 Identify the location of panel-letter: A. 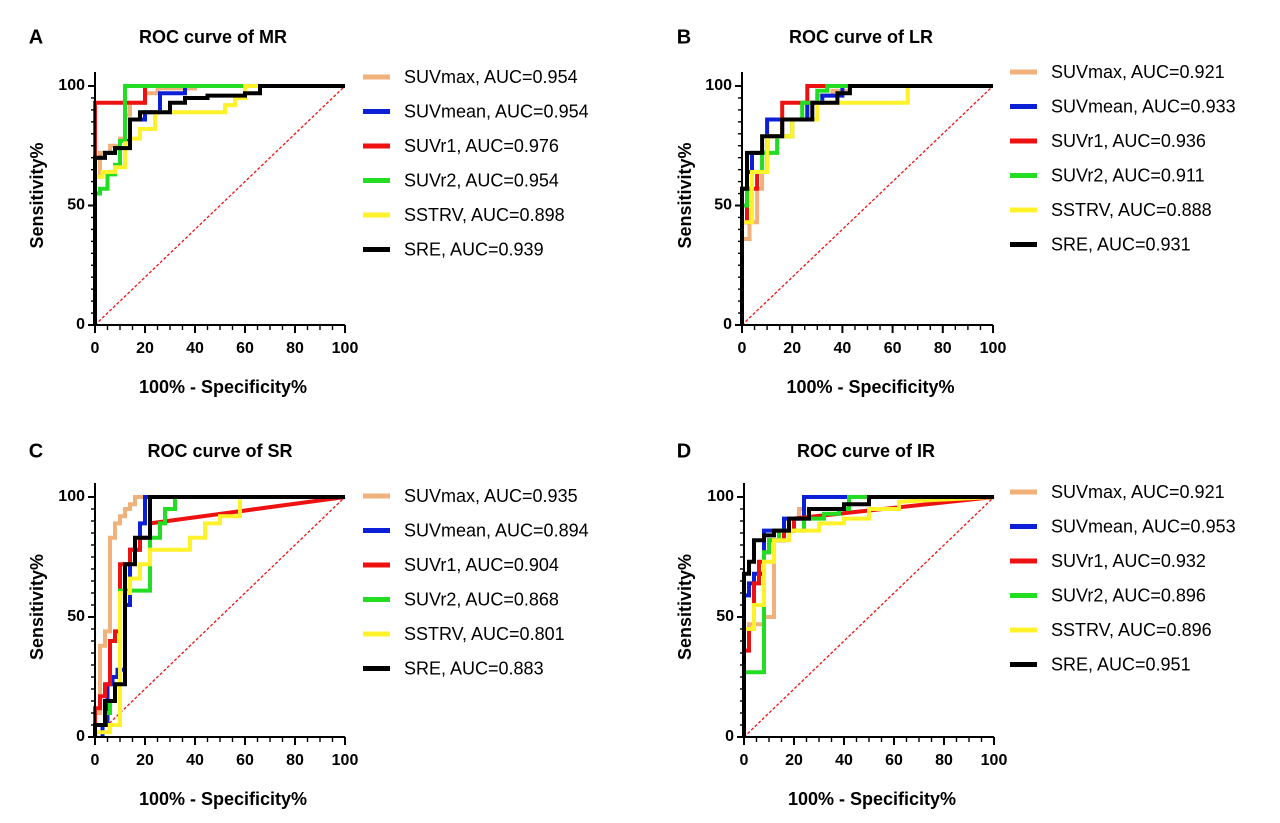
(36, 37).